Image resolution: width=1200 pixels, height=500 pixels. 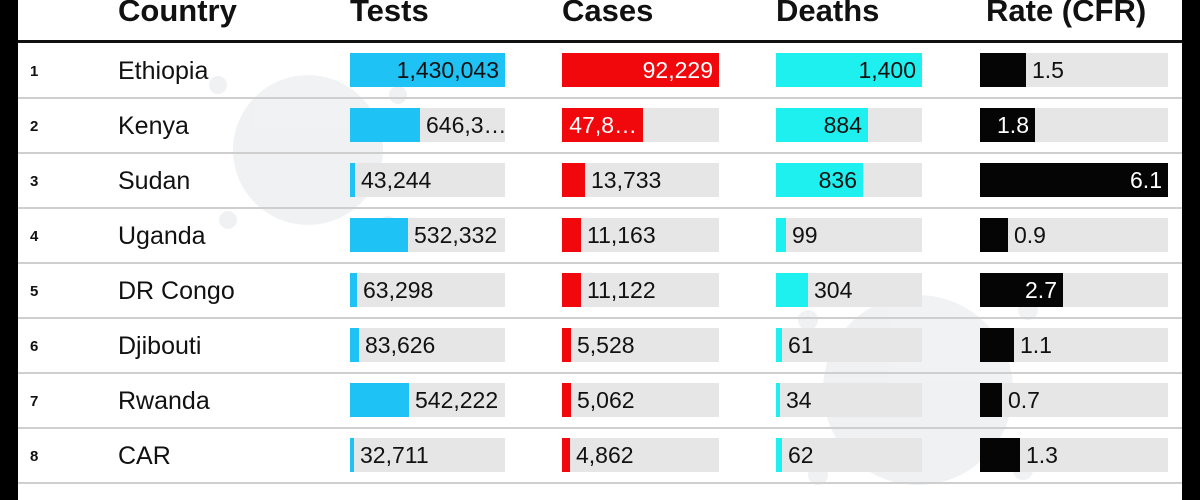 What do you see at coordinates (389, 14) in the screenshot?
I see `header-tests: Tests` at bounding box center [389, 14].